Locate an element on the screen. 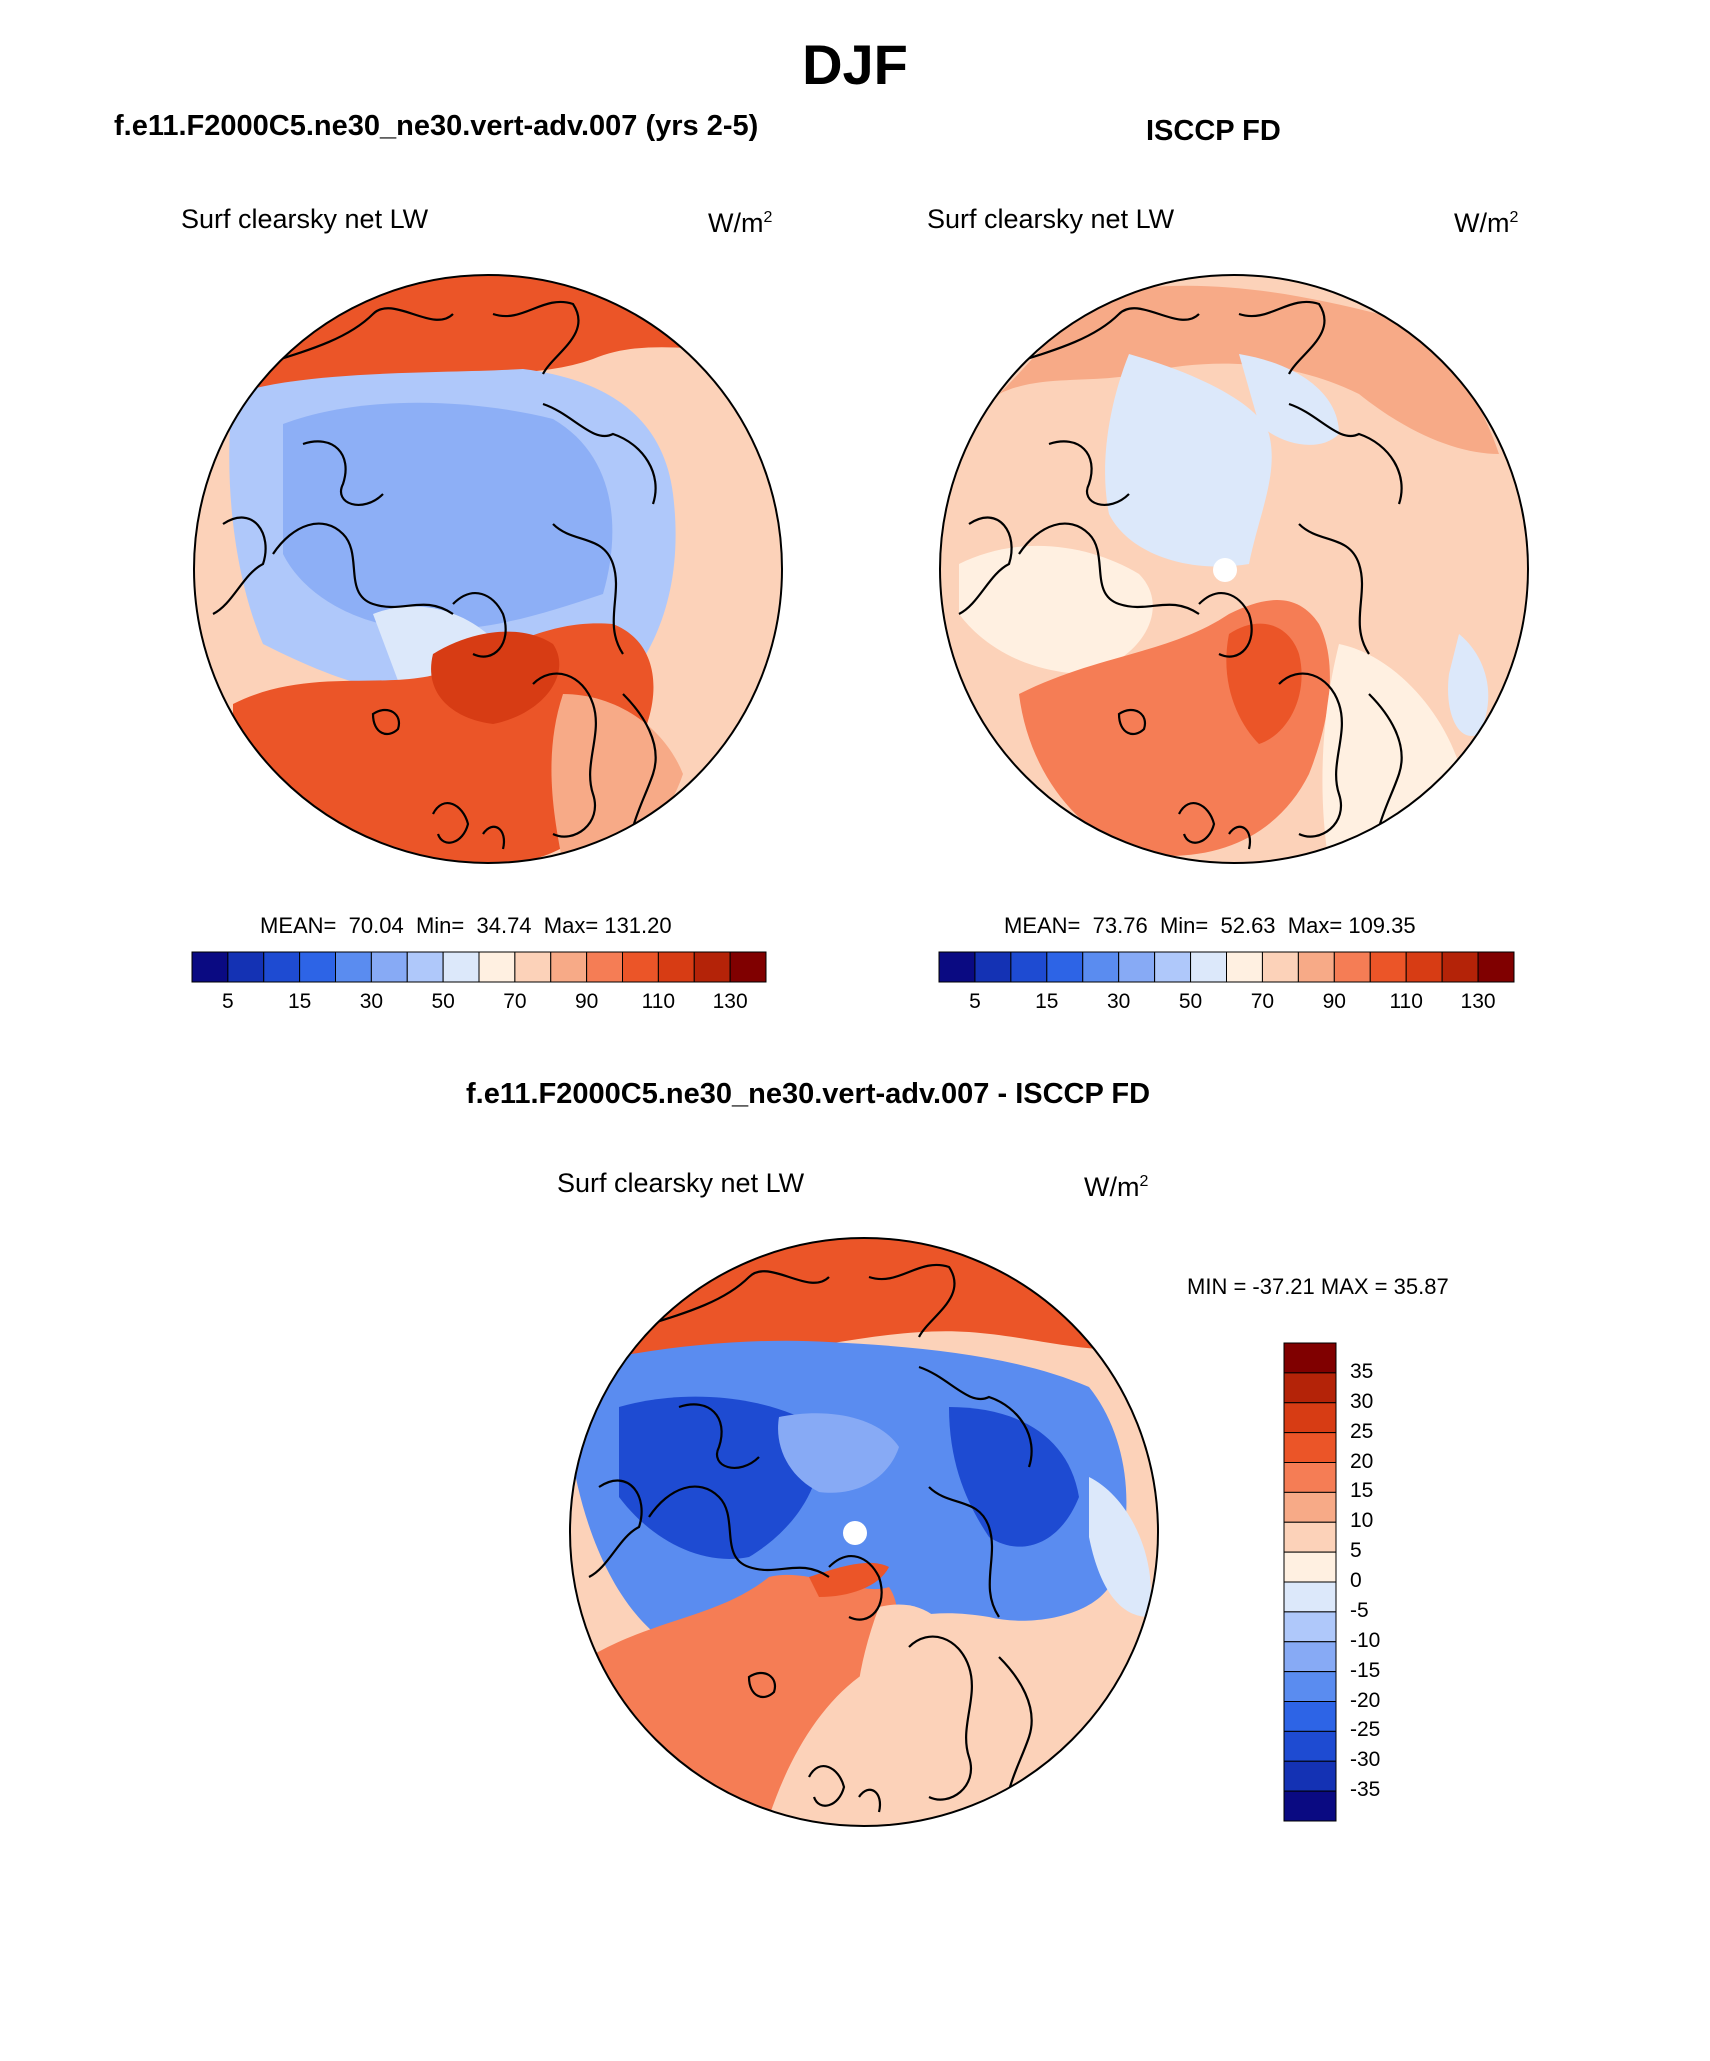  season-title: DJF is located at coordinates (855, 64).